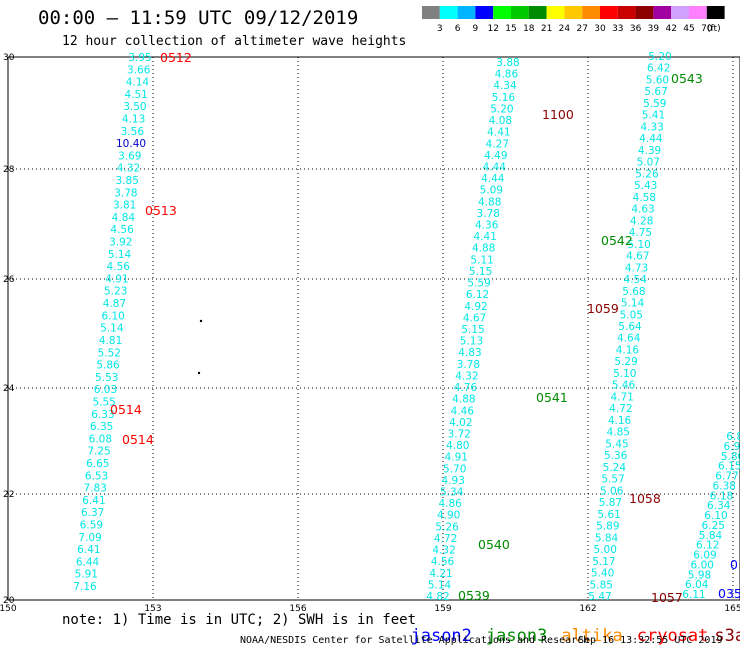  What do you see at coordinates (476, 29) in the screenshot?
I see `legend-tick-label: 9` at bounding box center [476, 29].